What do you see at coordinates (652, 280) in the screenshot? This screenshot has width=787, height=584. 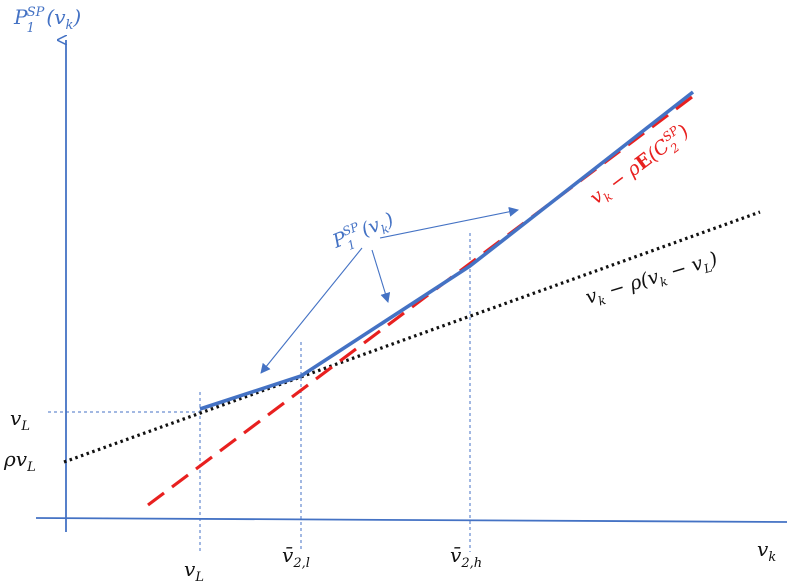 I see `black-line-label: vk − ρ(vk − vL)` at bounding box center [652, 280].